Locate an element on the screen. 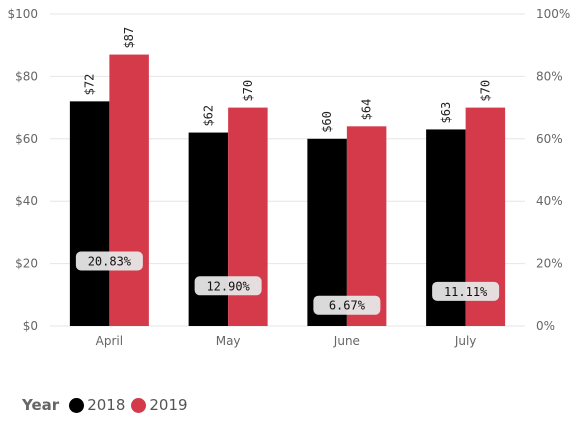  data-label: $62 is located at coordinates (208, 116).